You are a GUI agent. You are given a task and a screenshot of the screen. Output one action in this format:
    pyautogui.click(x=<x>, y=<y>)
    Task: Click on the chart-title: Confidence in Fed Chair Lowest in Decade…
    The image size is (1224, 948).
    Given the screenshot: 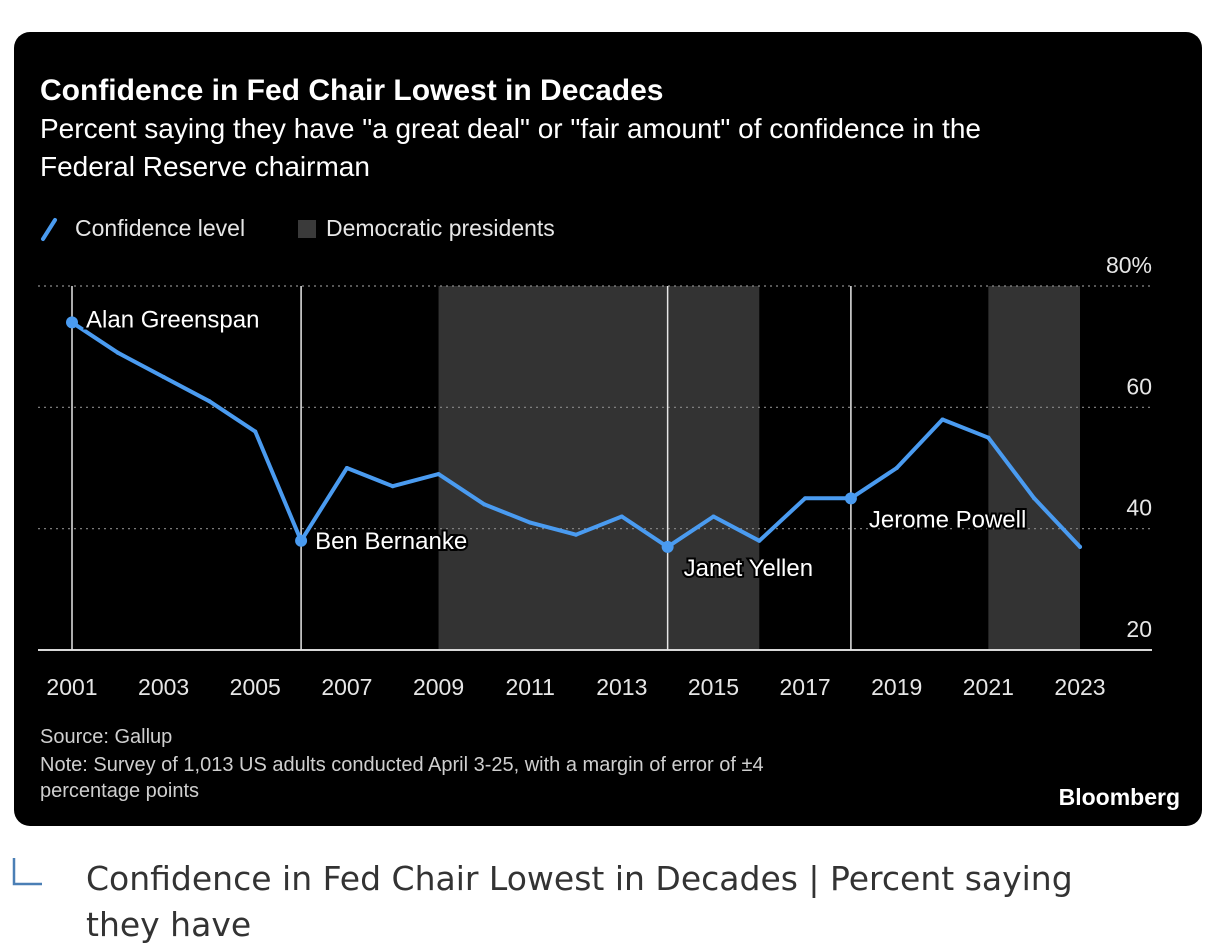 What is the action you would take?
    pyautogui.click(x=351, y=90)
    